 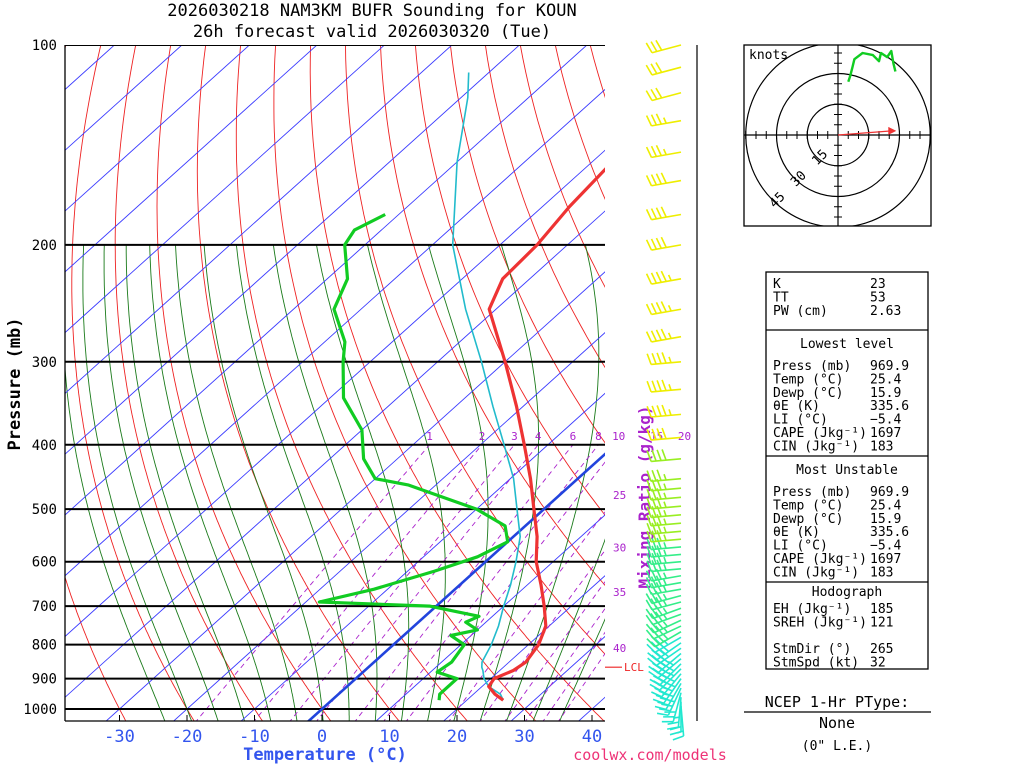 I want to click on ptype-title: NCEP 1-Hr PType:, so click(x=837, y=702).